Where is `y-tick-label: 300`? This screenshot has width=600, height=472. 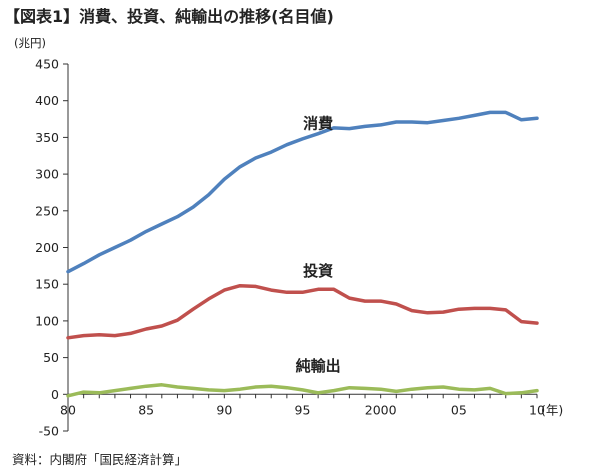
y-tick-label: 300 is located at coordinates (47, 174).